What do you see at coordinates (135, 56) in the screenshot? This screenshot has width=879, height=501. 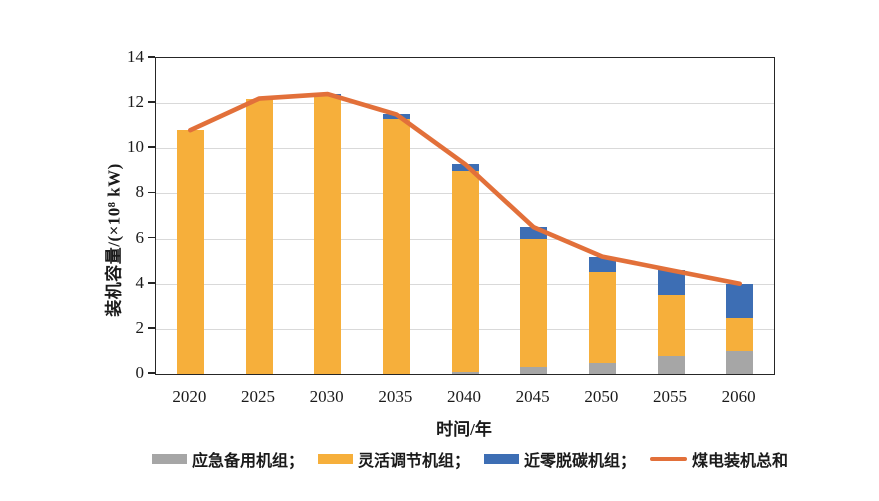 I see `y-tick-label-14: 14` at bounding box center [135, 56].